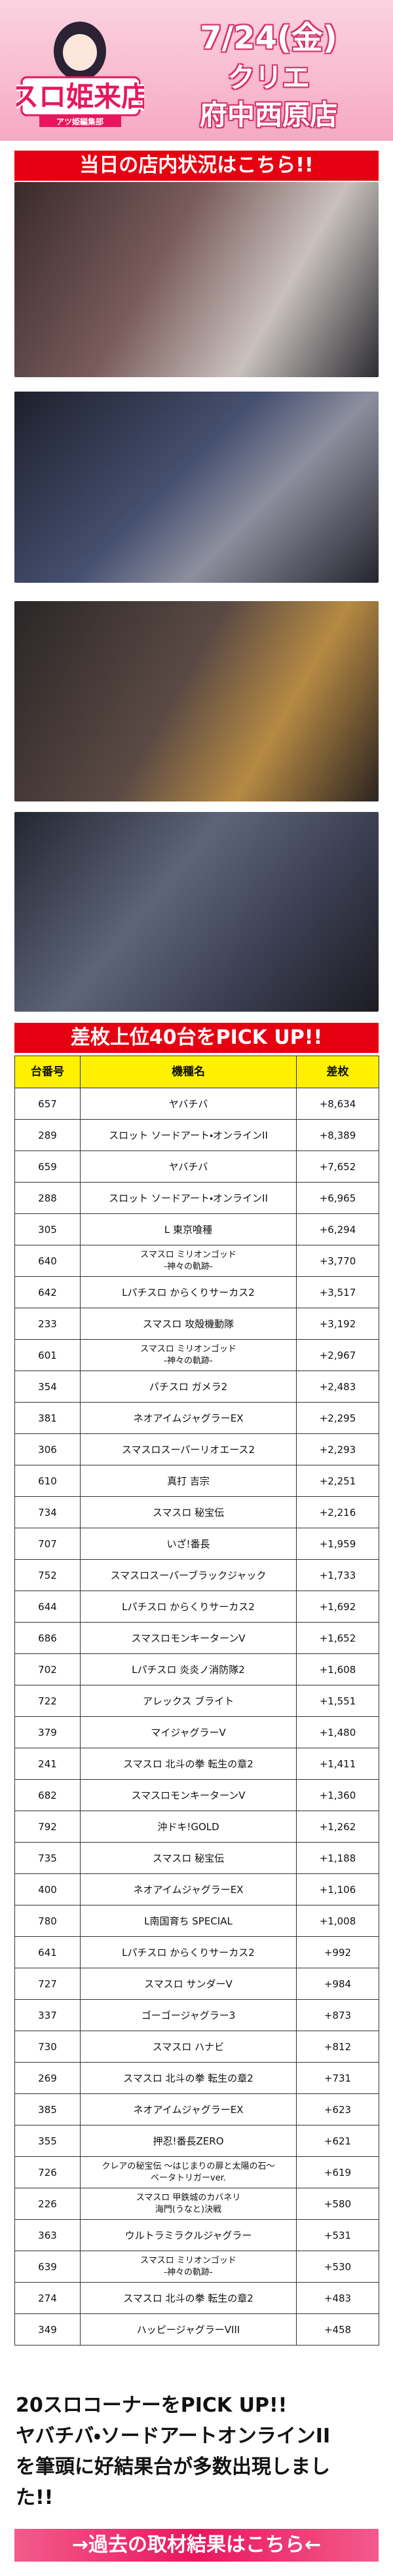  Describe the element at coordinates (196, 1261) in the screenshot. I see `table-row: 640 スマスロ ミリオンゴッド -神々の軌跡- +3,770` at that location.